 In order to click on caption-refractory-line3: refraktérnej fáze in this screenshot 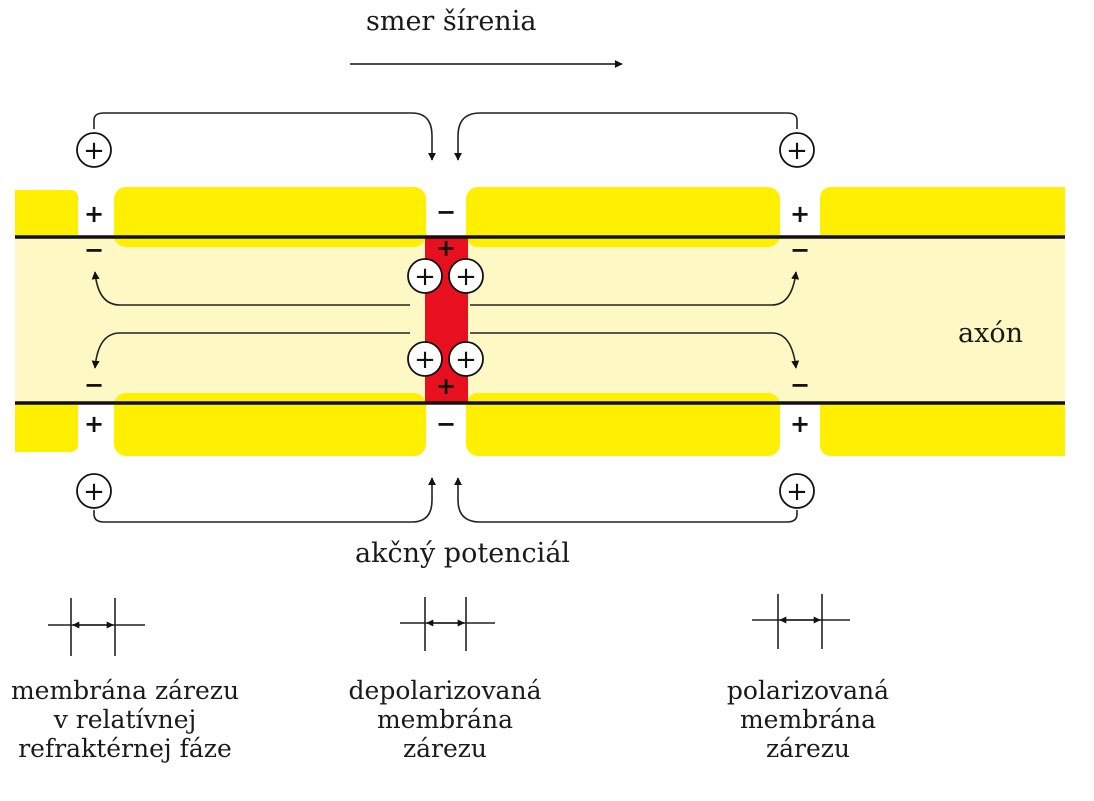, I will do `click(125, 748)`.